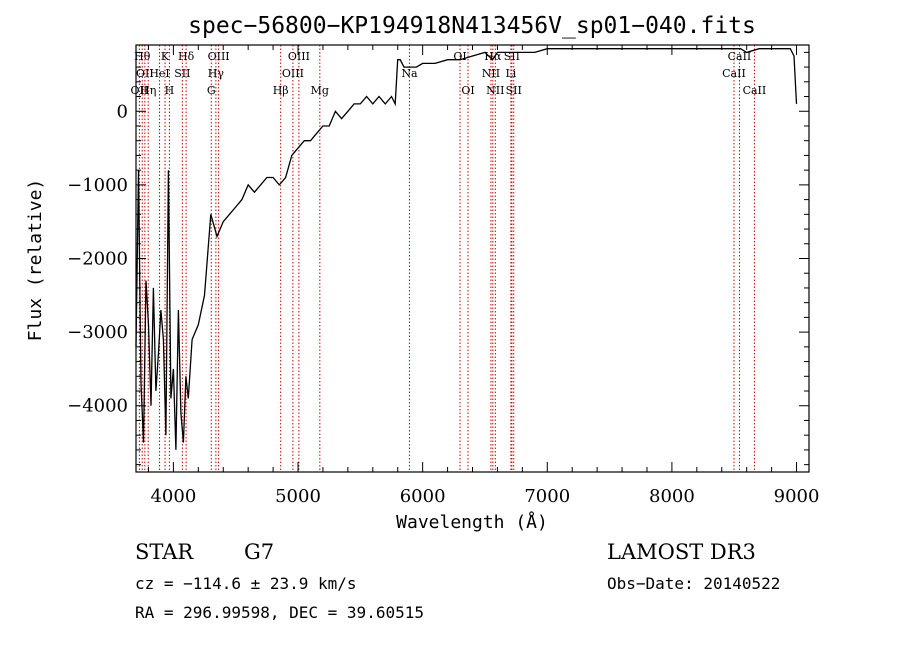 This screenshot has width=900, height=649. I want to click on x-axis-label: Wavelength (Å), so click(472, 522).